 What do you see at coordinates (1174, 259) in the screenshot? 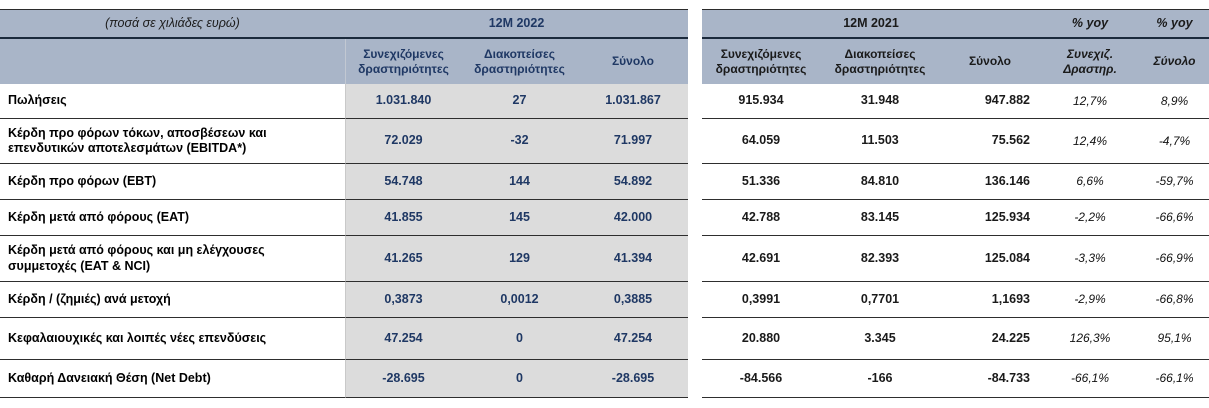
I see `cell-yoy-total: -66,9%` at bounding box center [1174, 259].